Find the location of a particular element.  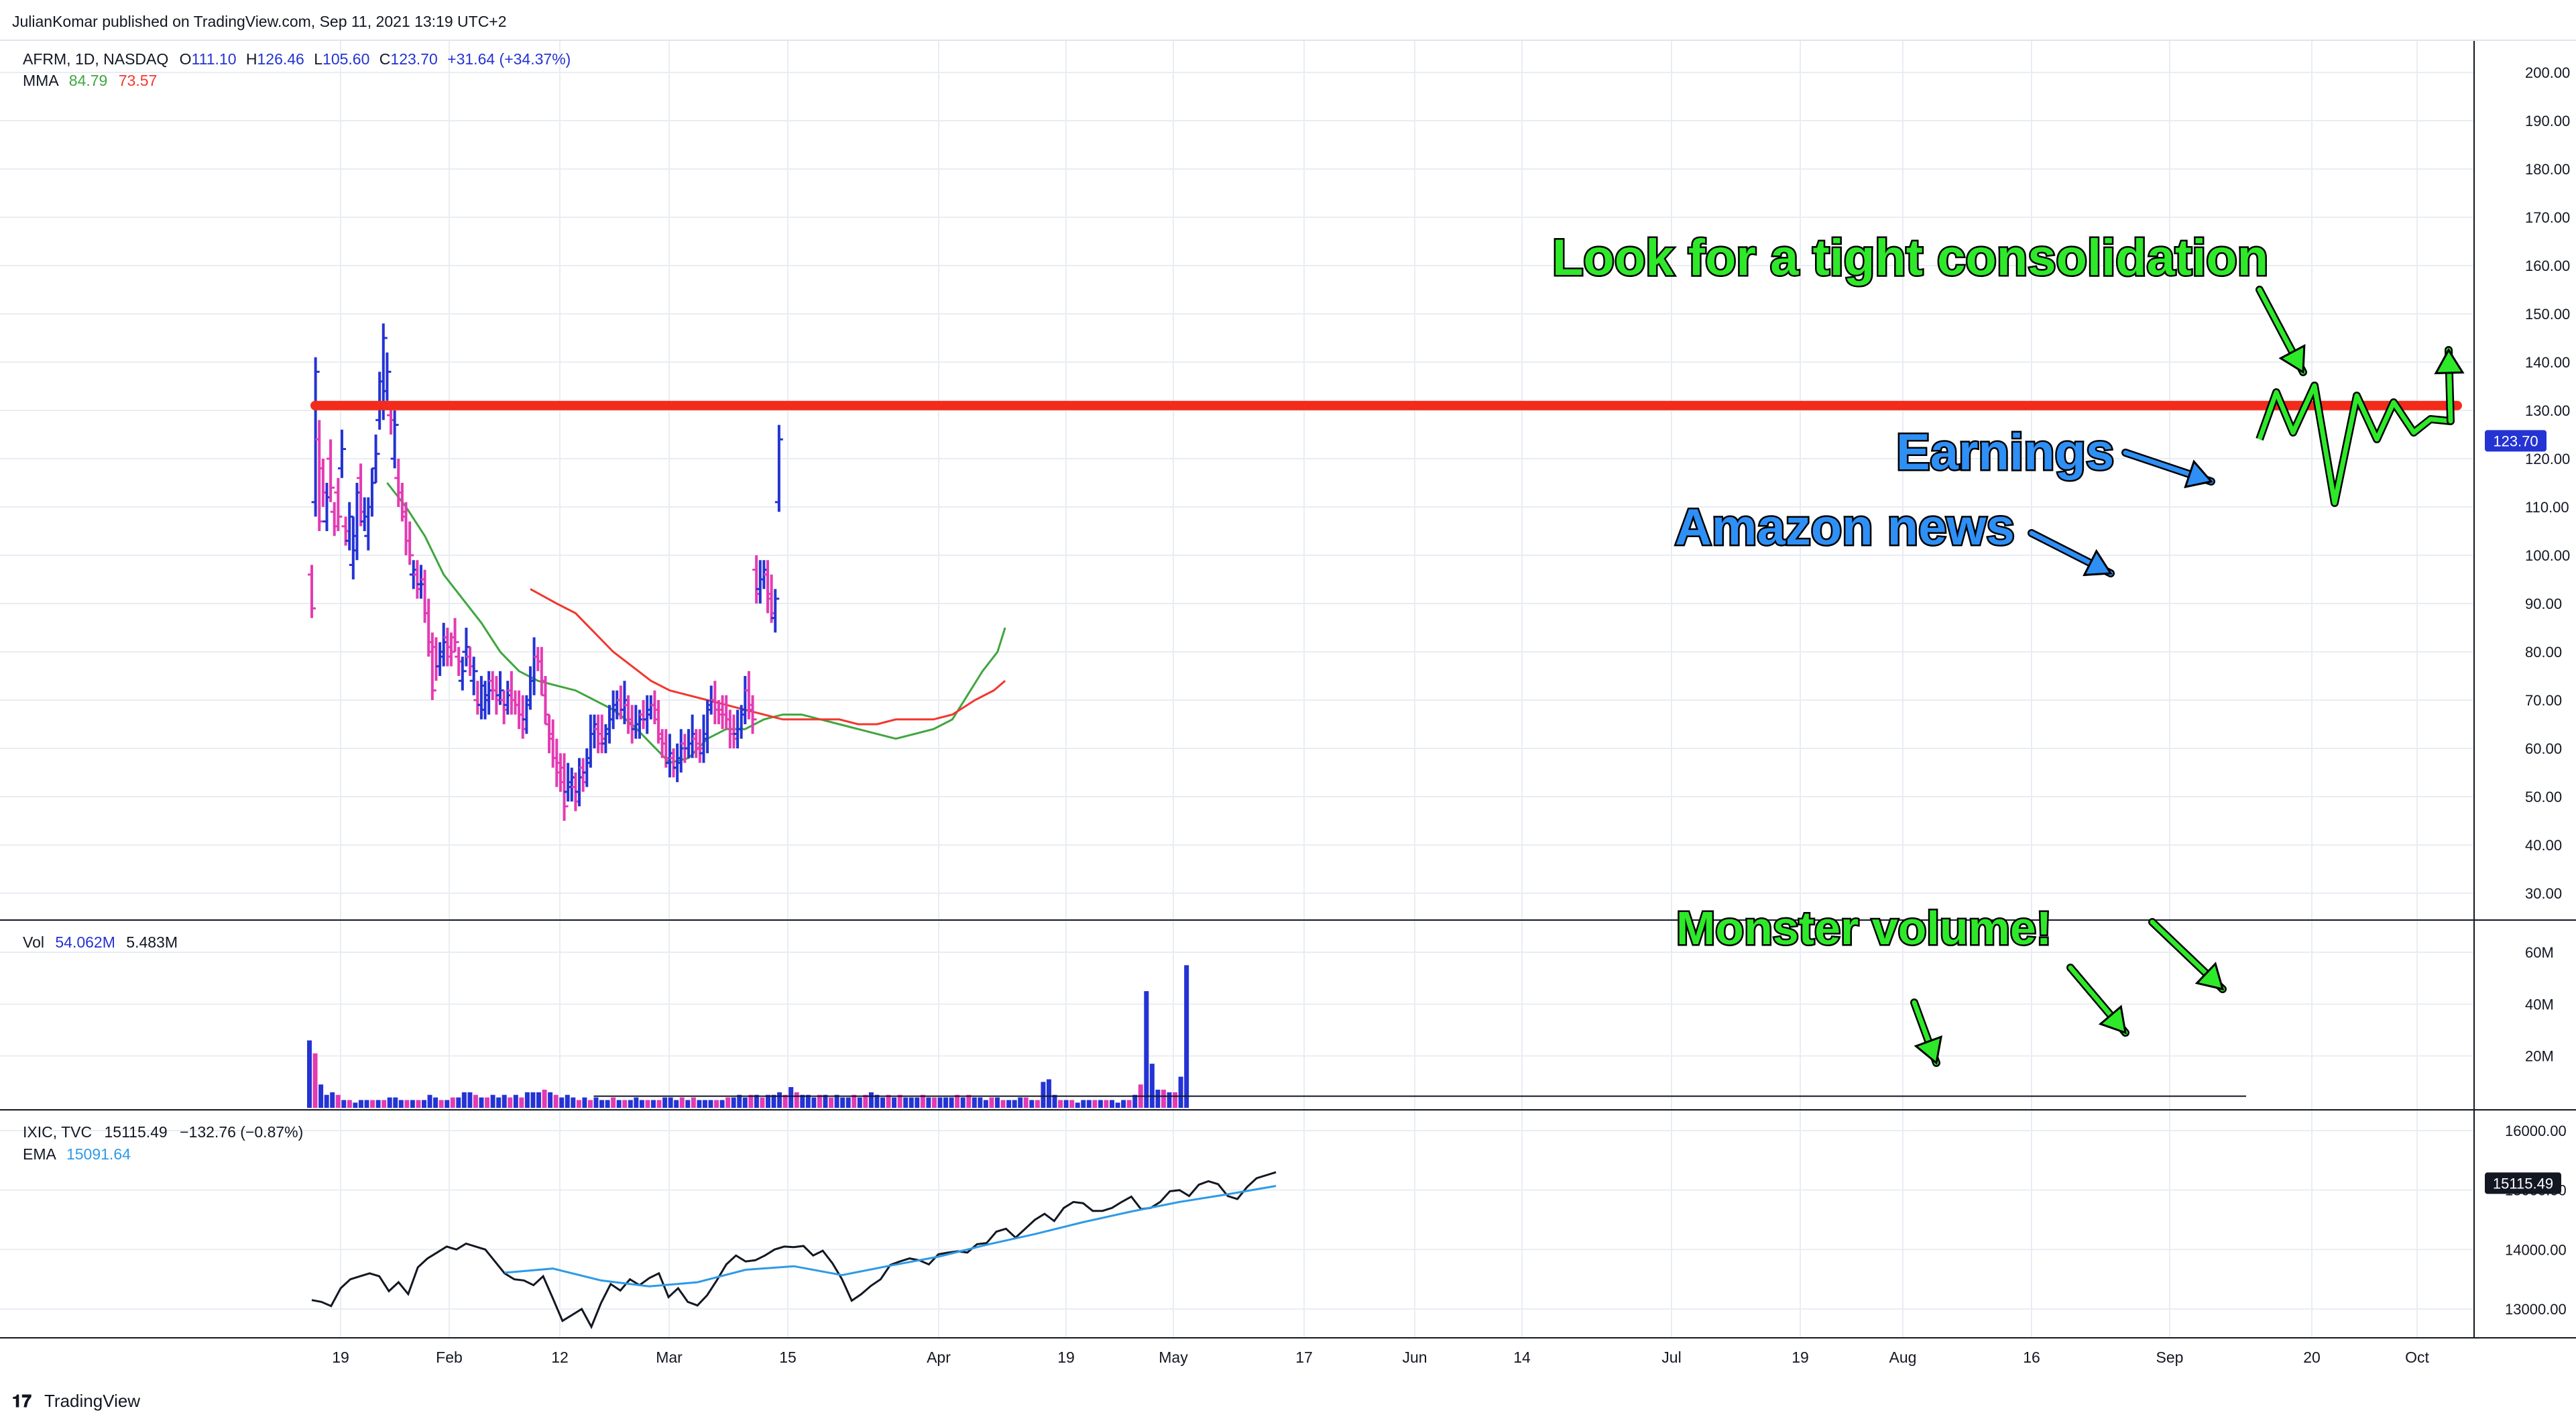

legend-mma-fast: 84.79 is located at coordinates (88, 80).